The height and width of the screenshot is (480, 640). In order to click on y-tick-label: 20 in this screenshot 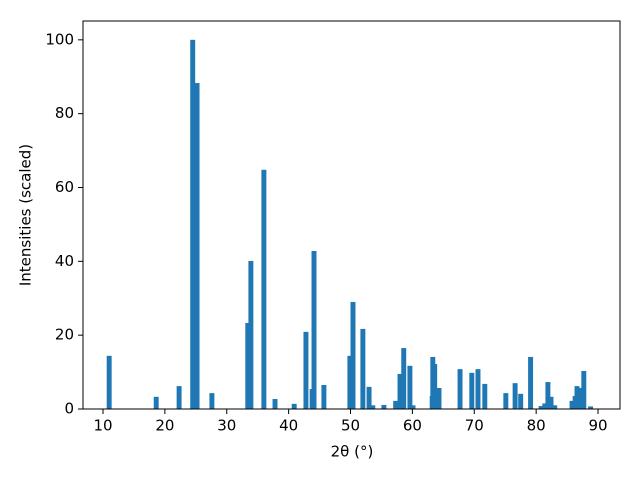, I will do `click(64, 335)`.